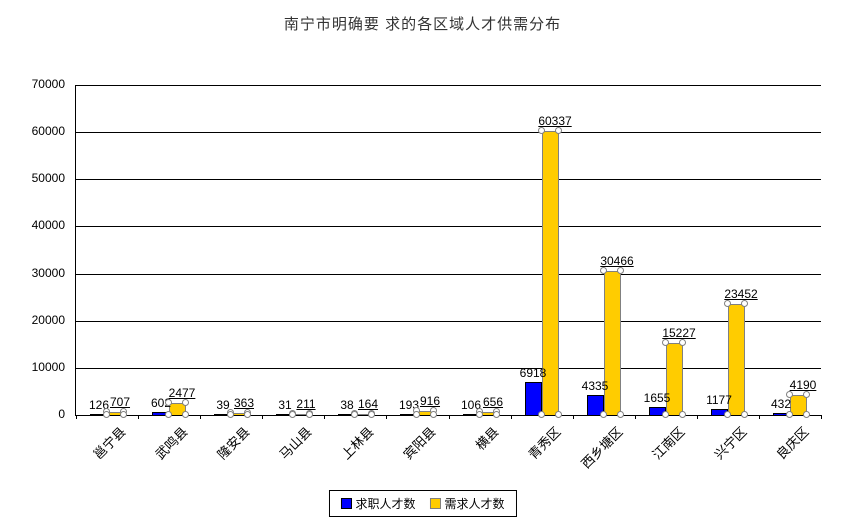 The image size is (845, 520). Describe the element at coordinates (182, 393) in the screenshot. I see `value-label-demand-1: 2477` at that location.